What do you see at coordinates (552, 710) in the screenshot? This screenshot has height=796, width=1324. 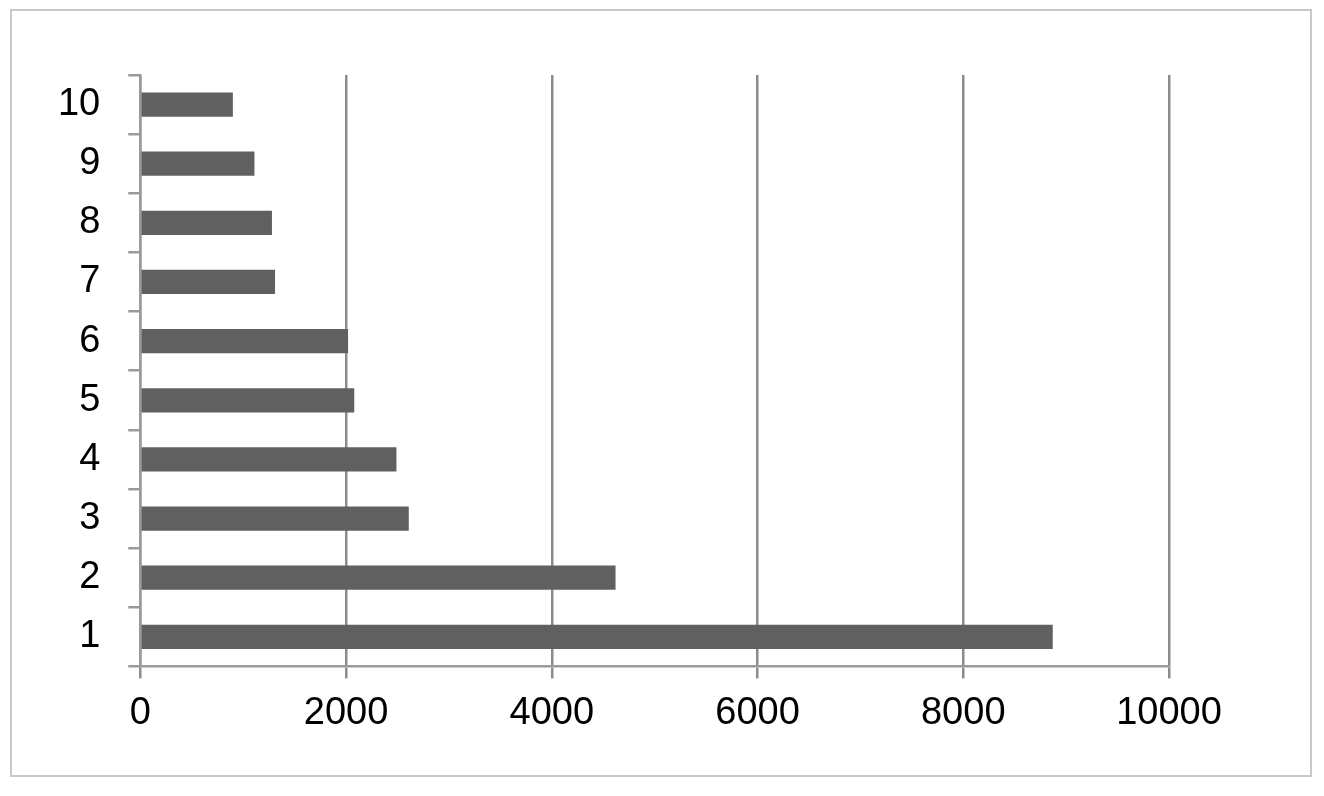 I see `x-tick-label: 4000` at bounding box center [552, 710].